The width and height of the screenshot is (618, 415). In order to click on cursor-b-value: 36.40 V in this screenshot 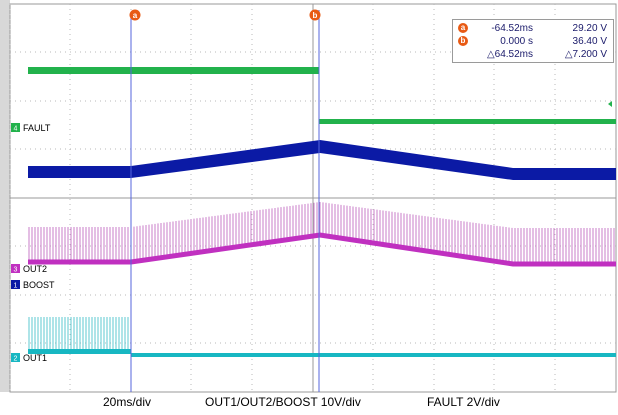, I will do `click(589, 41)`.